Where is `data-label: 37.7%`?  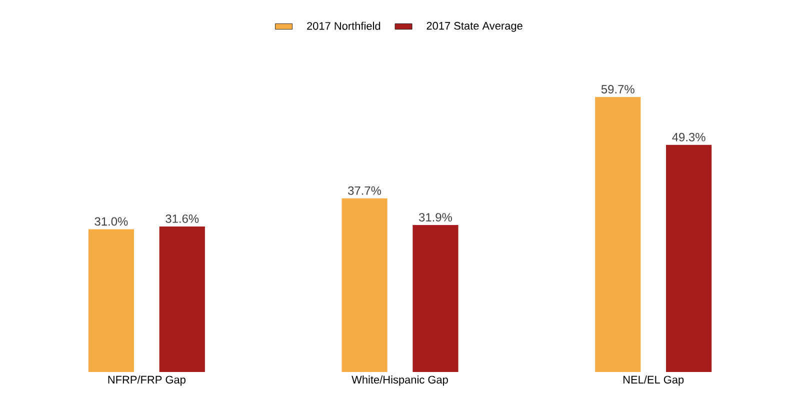
data-label: 37.7% is located at coordinates (365, 190).